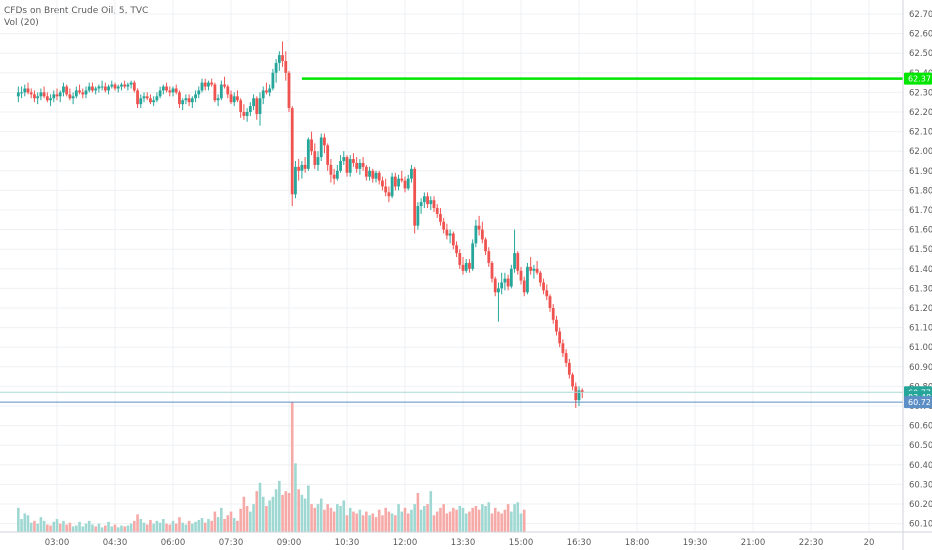 The height and width of the screenshot is (550, 932). I want to click on time-tick-label: 12:00, so click(405, 543).